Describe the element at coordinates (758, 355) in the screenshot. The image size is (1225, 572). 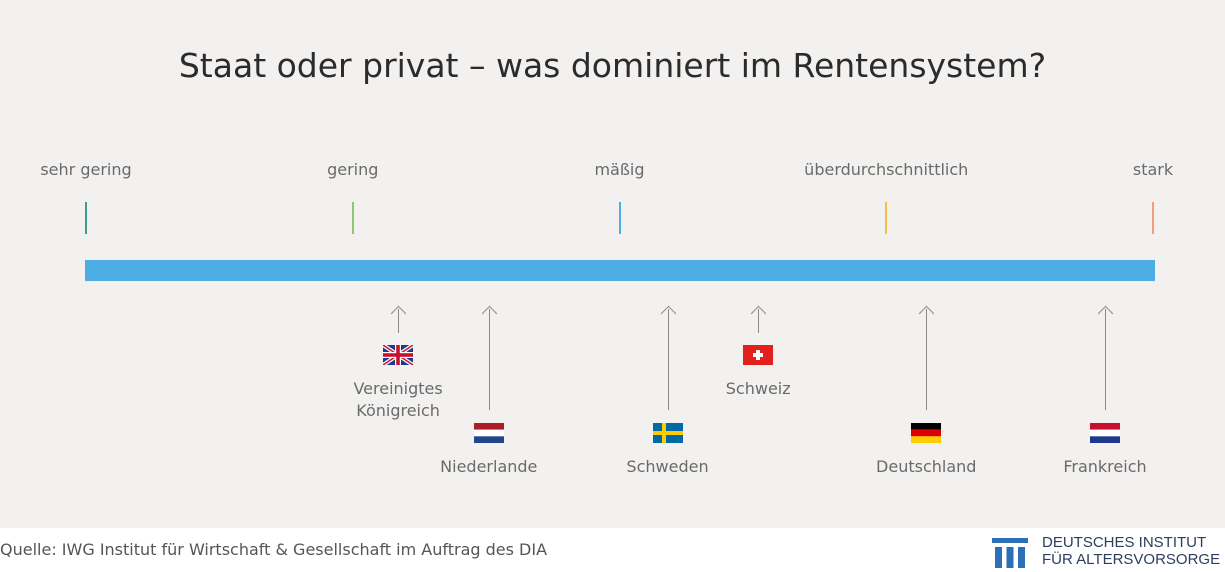
I see `ch-flag-icon` at that location.